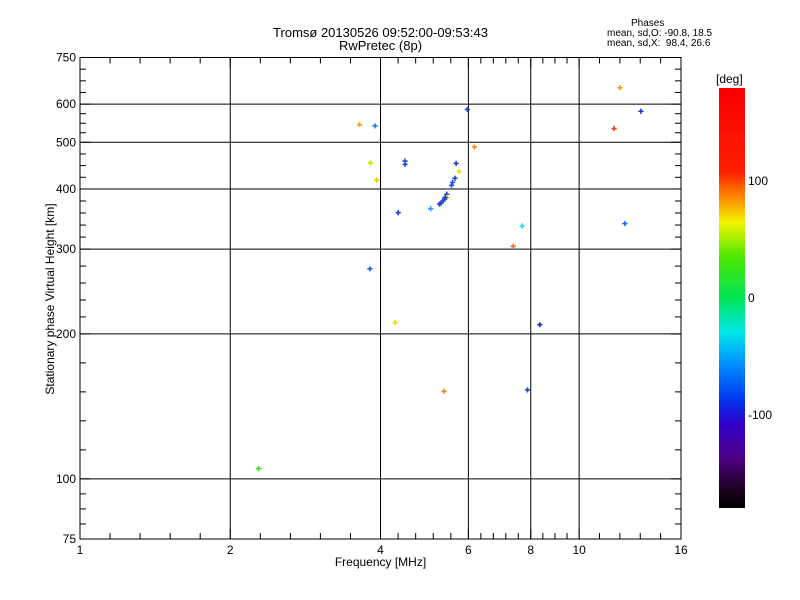 The width and height of the screenshot is (800, 600). What do you see at coordinates (66, 334) in the screenshot?
I see `y-tick-label: 200` at bounding box center [66, 334].